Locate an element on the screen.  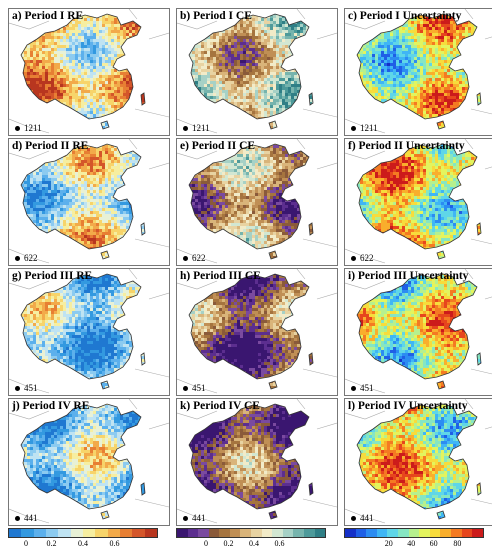
colorbar-re: 0 0.2 0.4 0.6 is located at coordinates (83, 538).